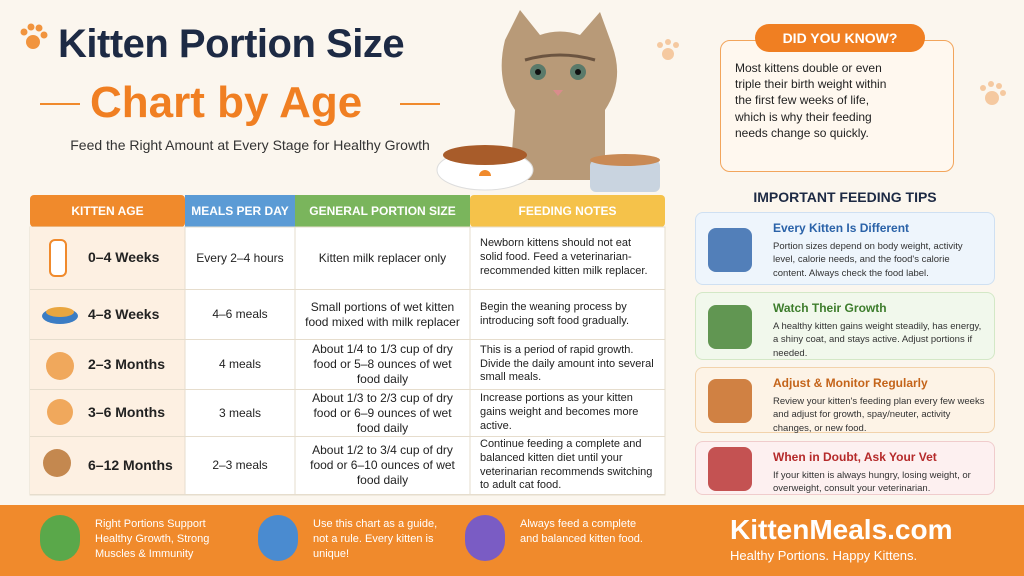 The height and width of the screenshot is (576, 1024). What do you see at coordinates (841, 529) in the screenshot?
I see `brand: KittenMeals.com` at bounding box center [841, 529].